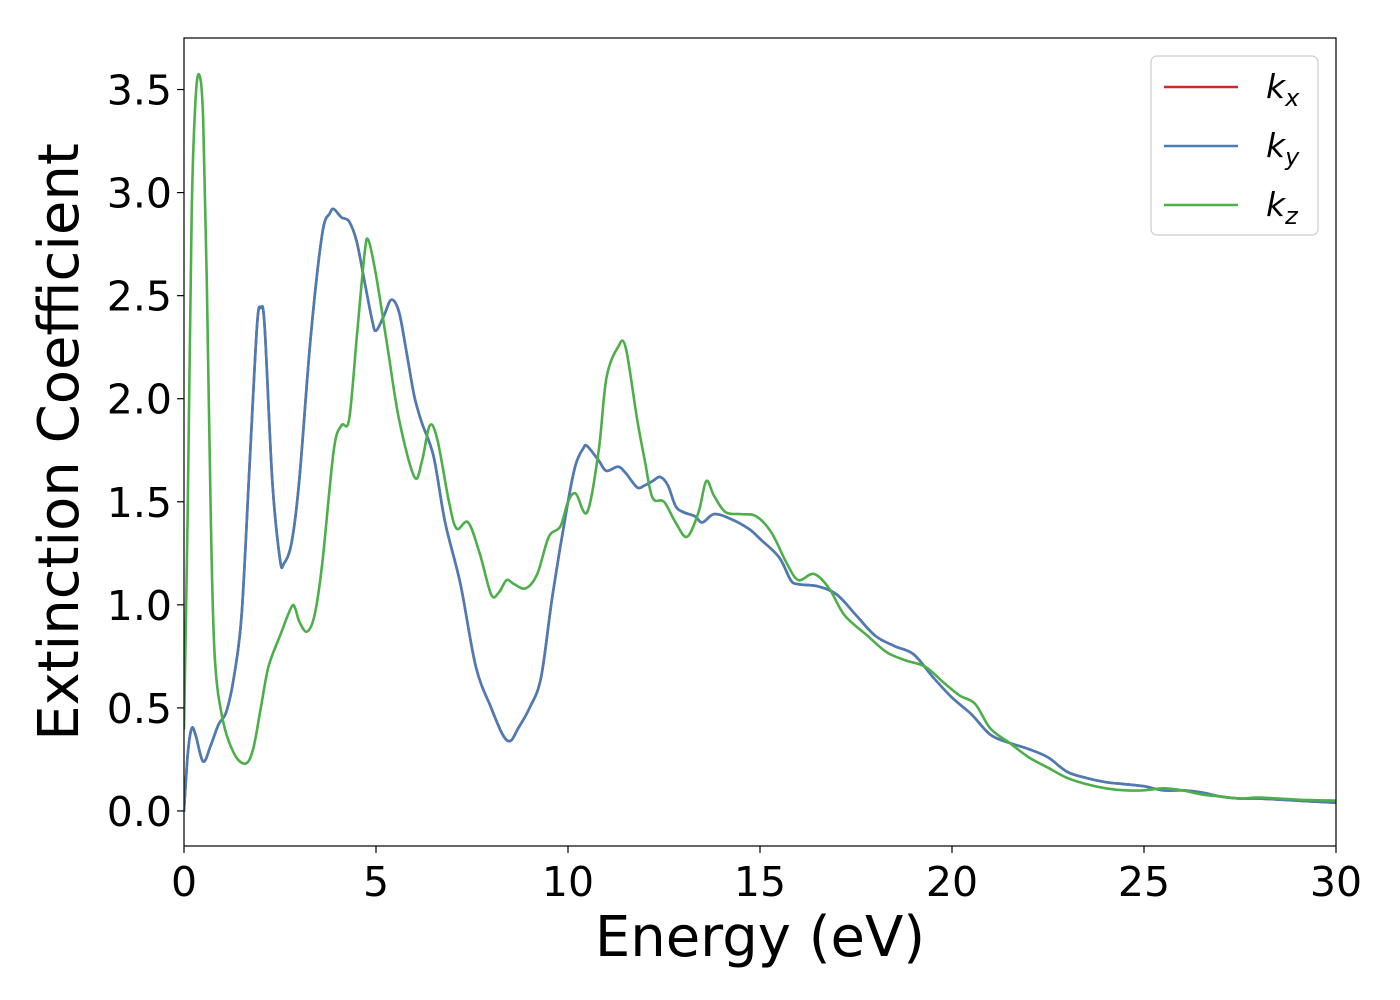  I want to click on x-tick-label: 10, so click(568, 882).